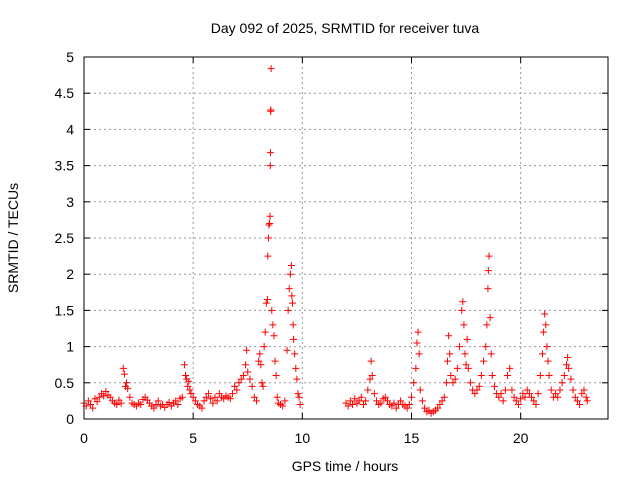 The image size is (640, 485). What do you see at coordinates (70, 129) in the screenshot?
I see `y-tick-label: 4` at bounding box center [70, 129].